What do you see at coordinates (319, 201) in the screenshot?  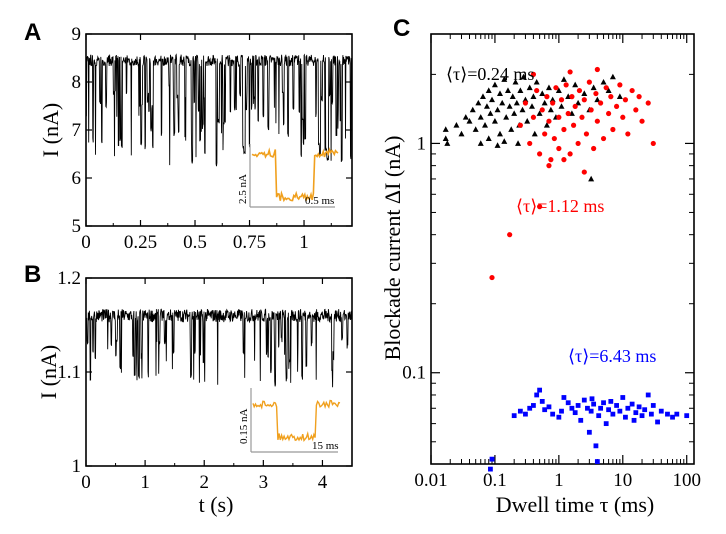 I see `inset-a-scale-x-label: 0.5 ms` at bounding box center [319, 201].